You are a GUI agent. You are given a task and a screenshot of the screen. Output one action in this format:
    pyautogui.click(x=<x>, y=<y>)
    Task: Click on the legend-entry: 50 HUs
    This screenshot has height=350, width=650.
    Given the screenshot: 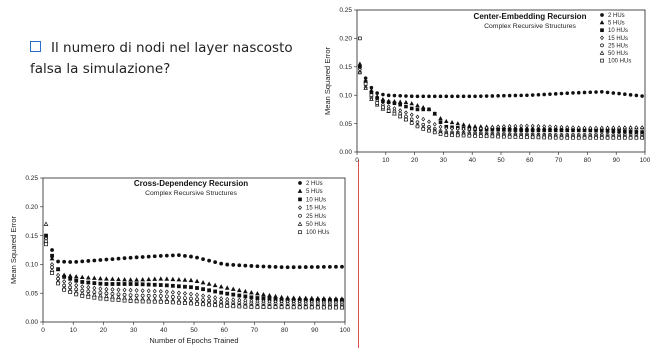 What is the action you would take?
    pyautogui.click(x=613, y=53)
    